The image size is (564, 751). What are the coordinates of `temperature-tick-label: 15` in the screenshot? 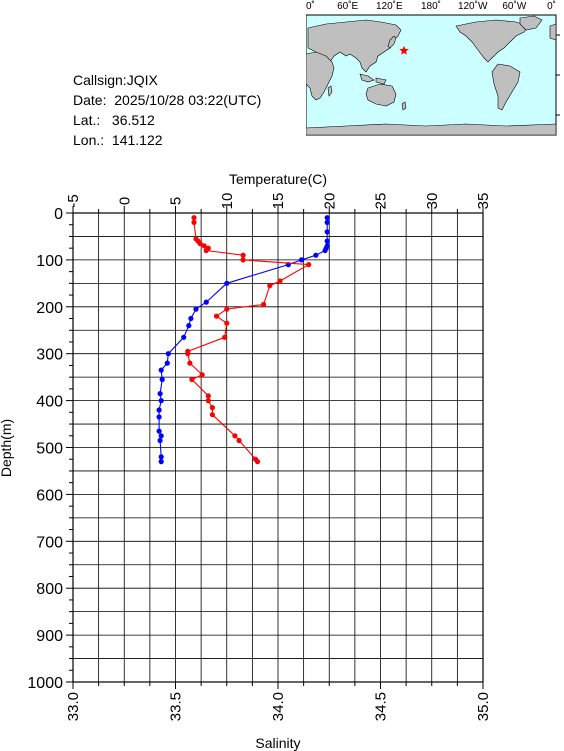 It's located at (278, 201).